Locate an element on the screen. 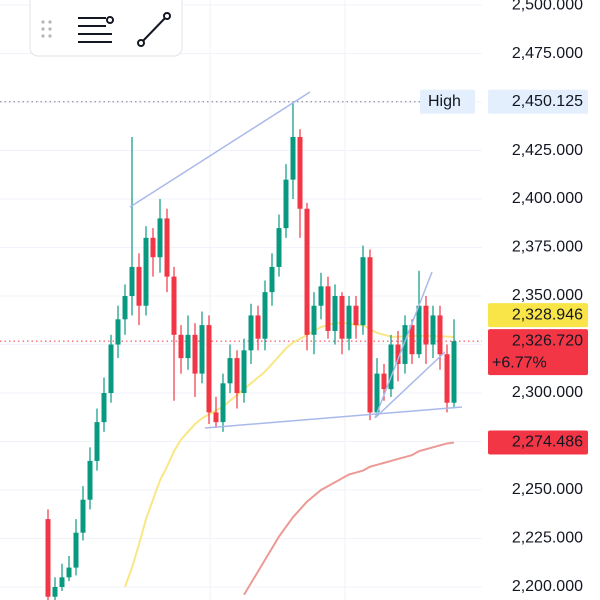 Image resolution: width=600 pixels, height=600 pixels. price-label: 2,328.946 is located at coordinates (547, 314).